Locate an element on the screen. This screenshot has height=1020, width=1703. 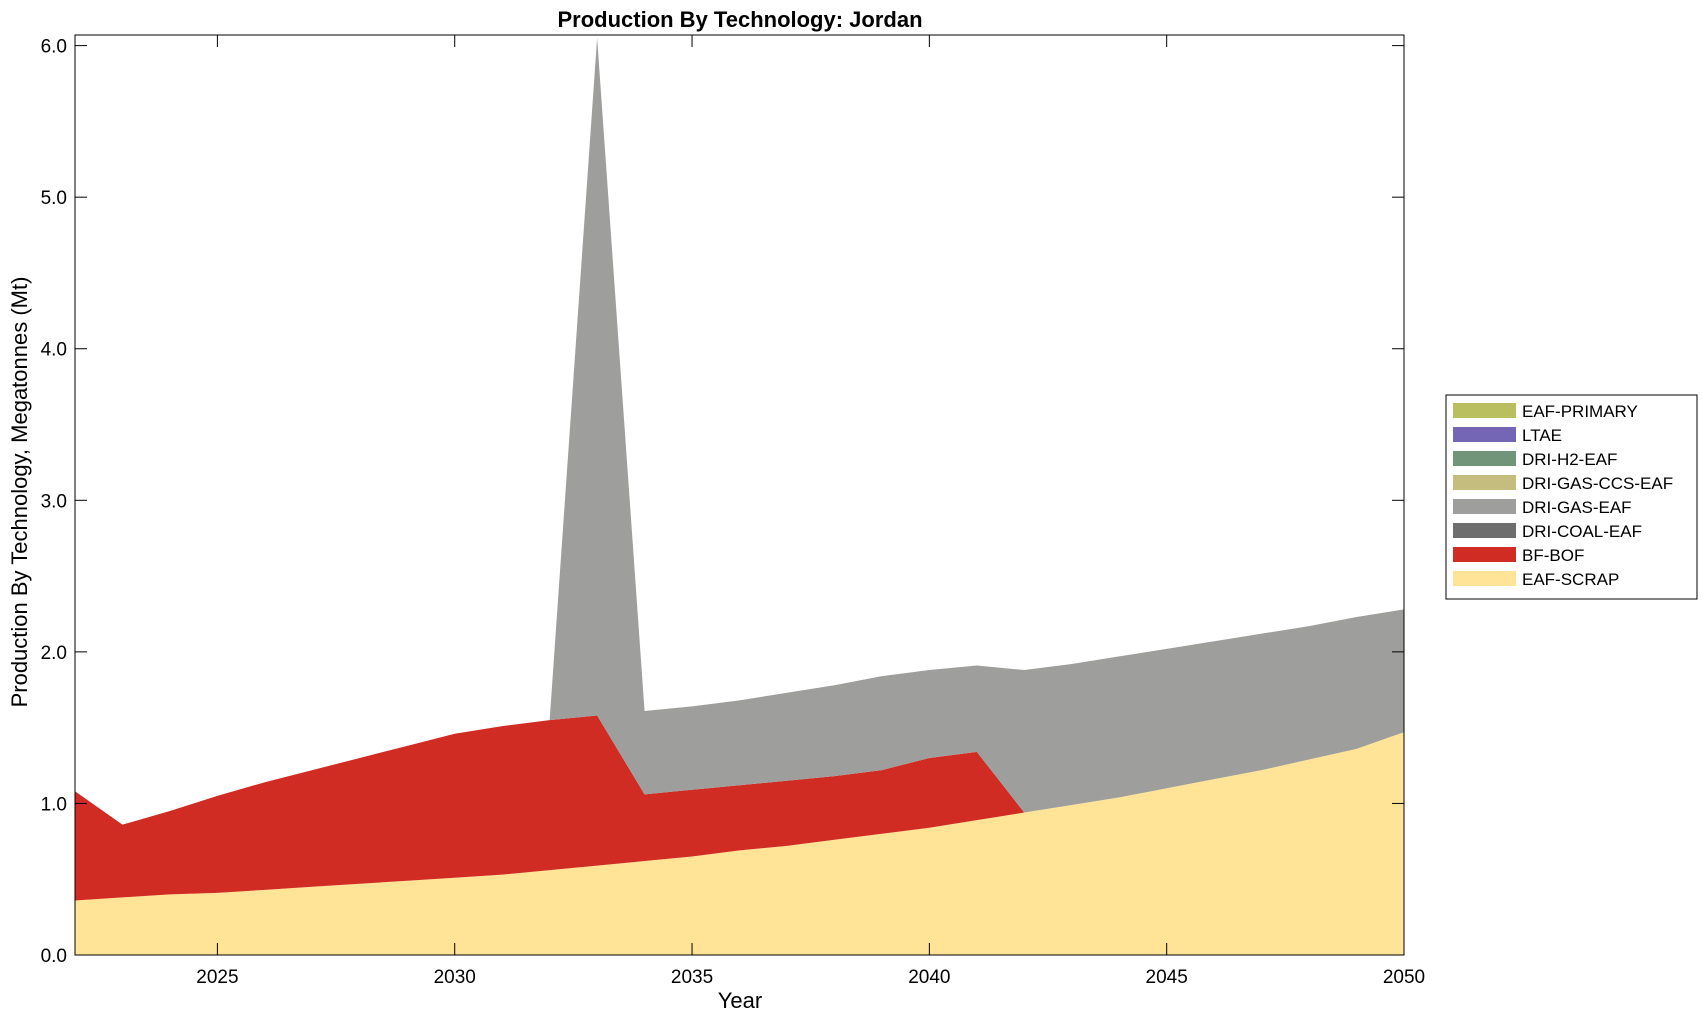
y-tick-label: 1.0 is located at coordinates (54, 804).